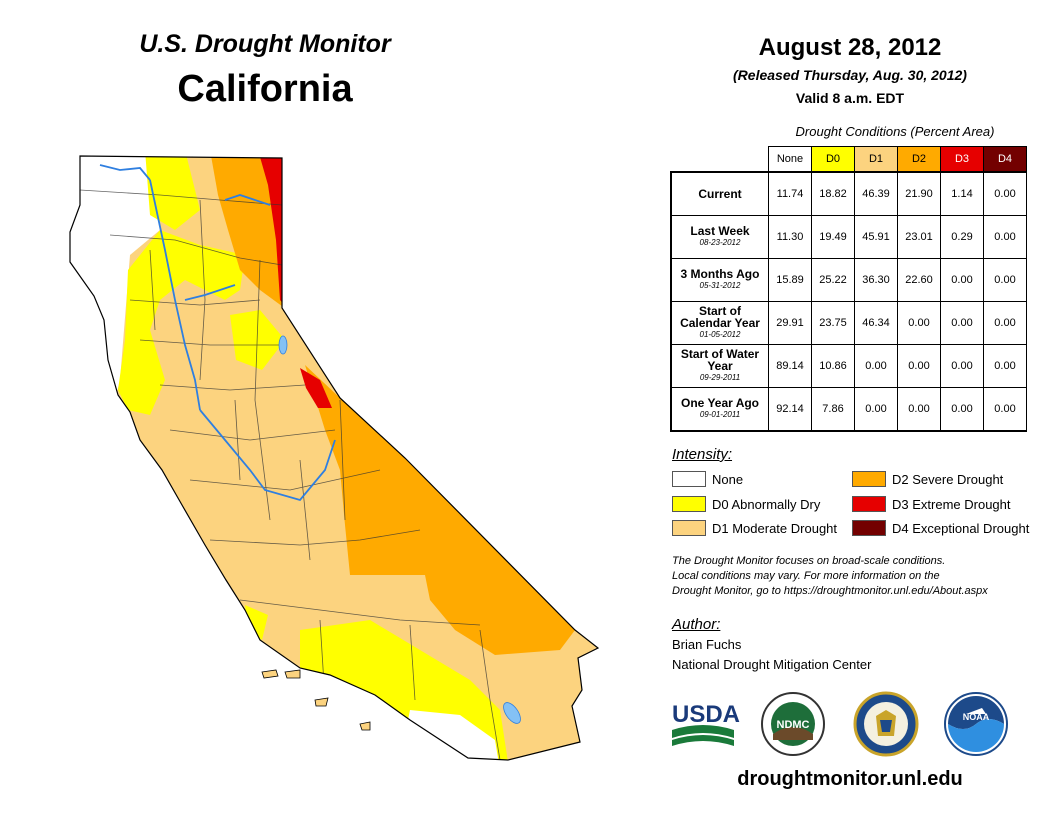 This screenshot has width=1056, height=816. Describe the element at coordinates (790, 193) in the screenshot. I see `cell: 11.74` at that location.